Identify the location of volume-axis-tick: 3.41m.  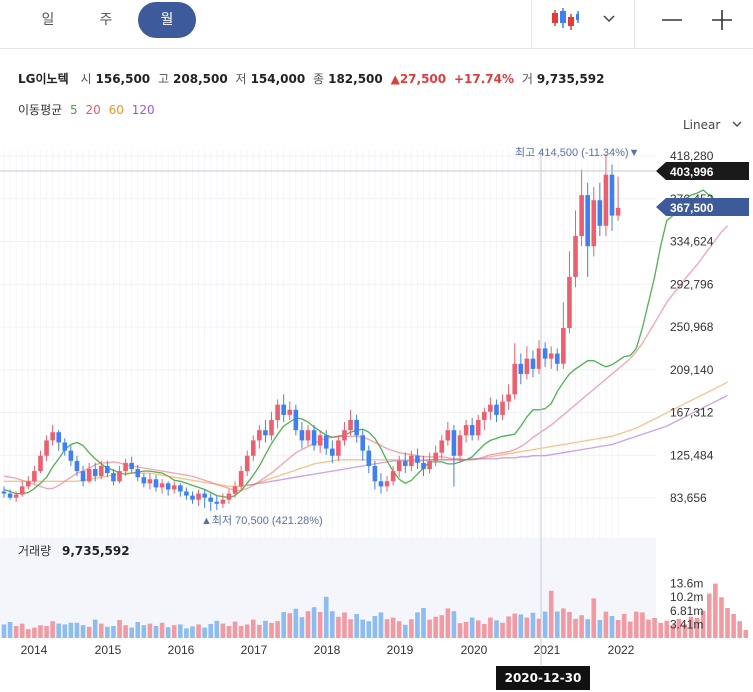
(686, 624).